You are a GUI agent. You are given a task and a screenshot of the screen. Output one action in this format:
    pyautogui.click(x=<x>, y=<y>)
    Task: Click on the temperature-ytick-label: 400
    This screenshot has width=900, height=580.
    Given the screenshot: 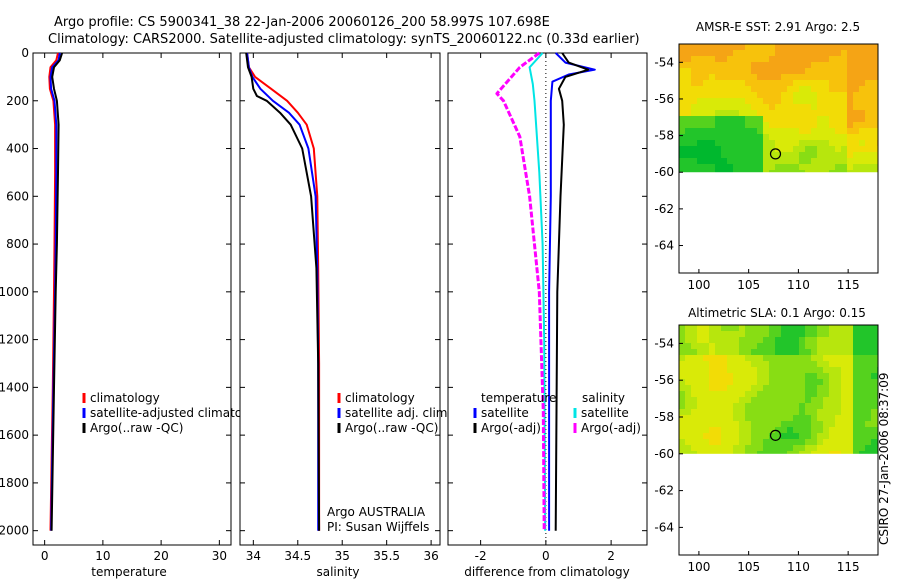 What is the action you would take?
    pyautogui.click(x=17, y=149)
    